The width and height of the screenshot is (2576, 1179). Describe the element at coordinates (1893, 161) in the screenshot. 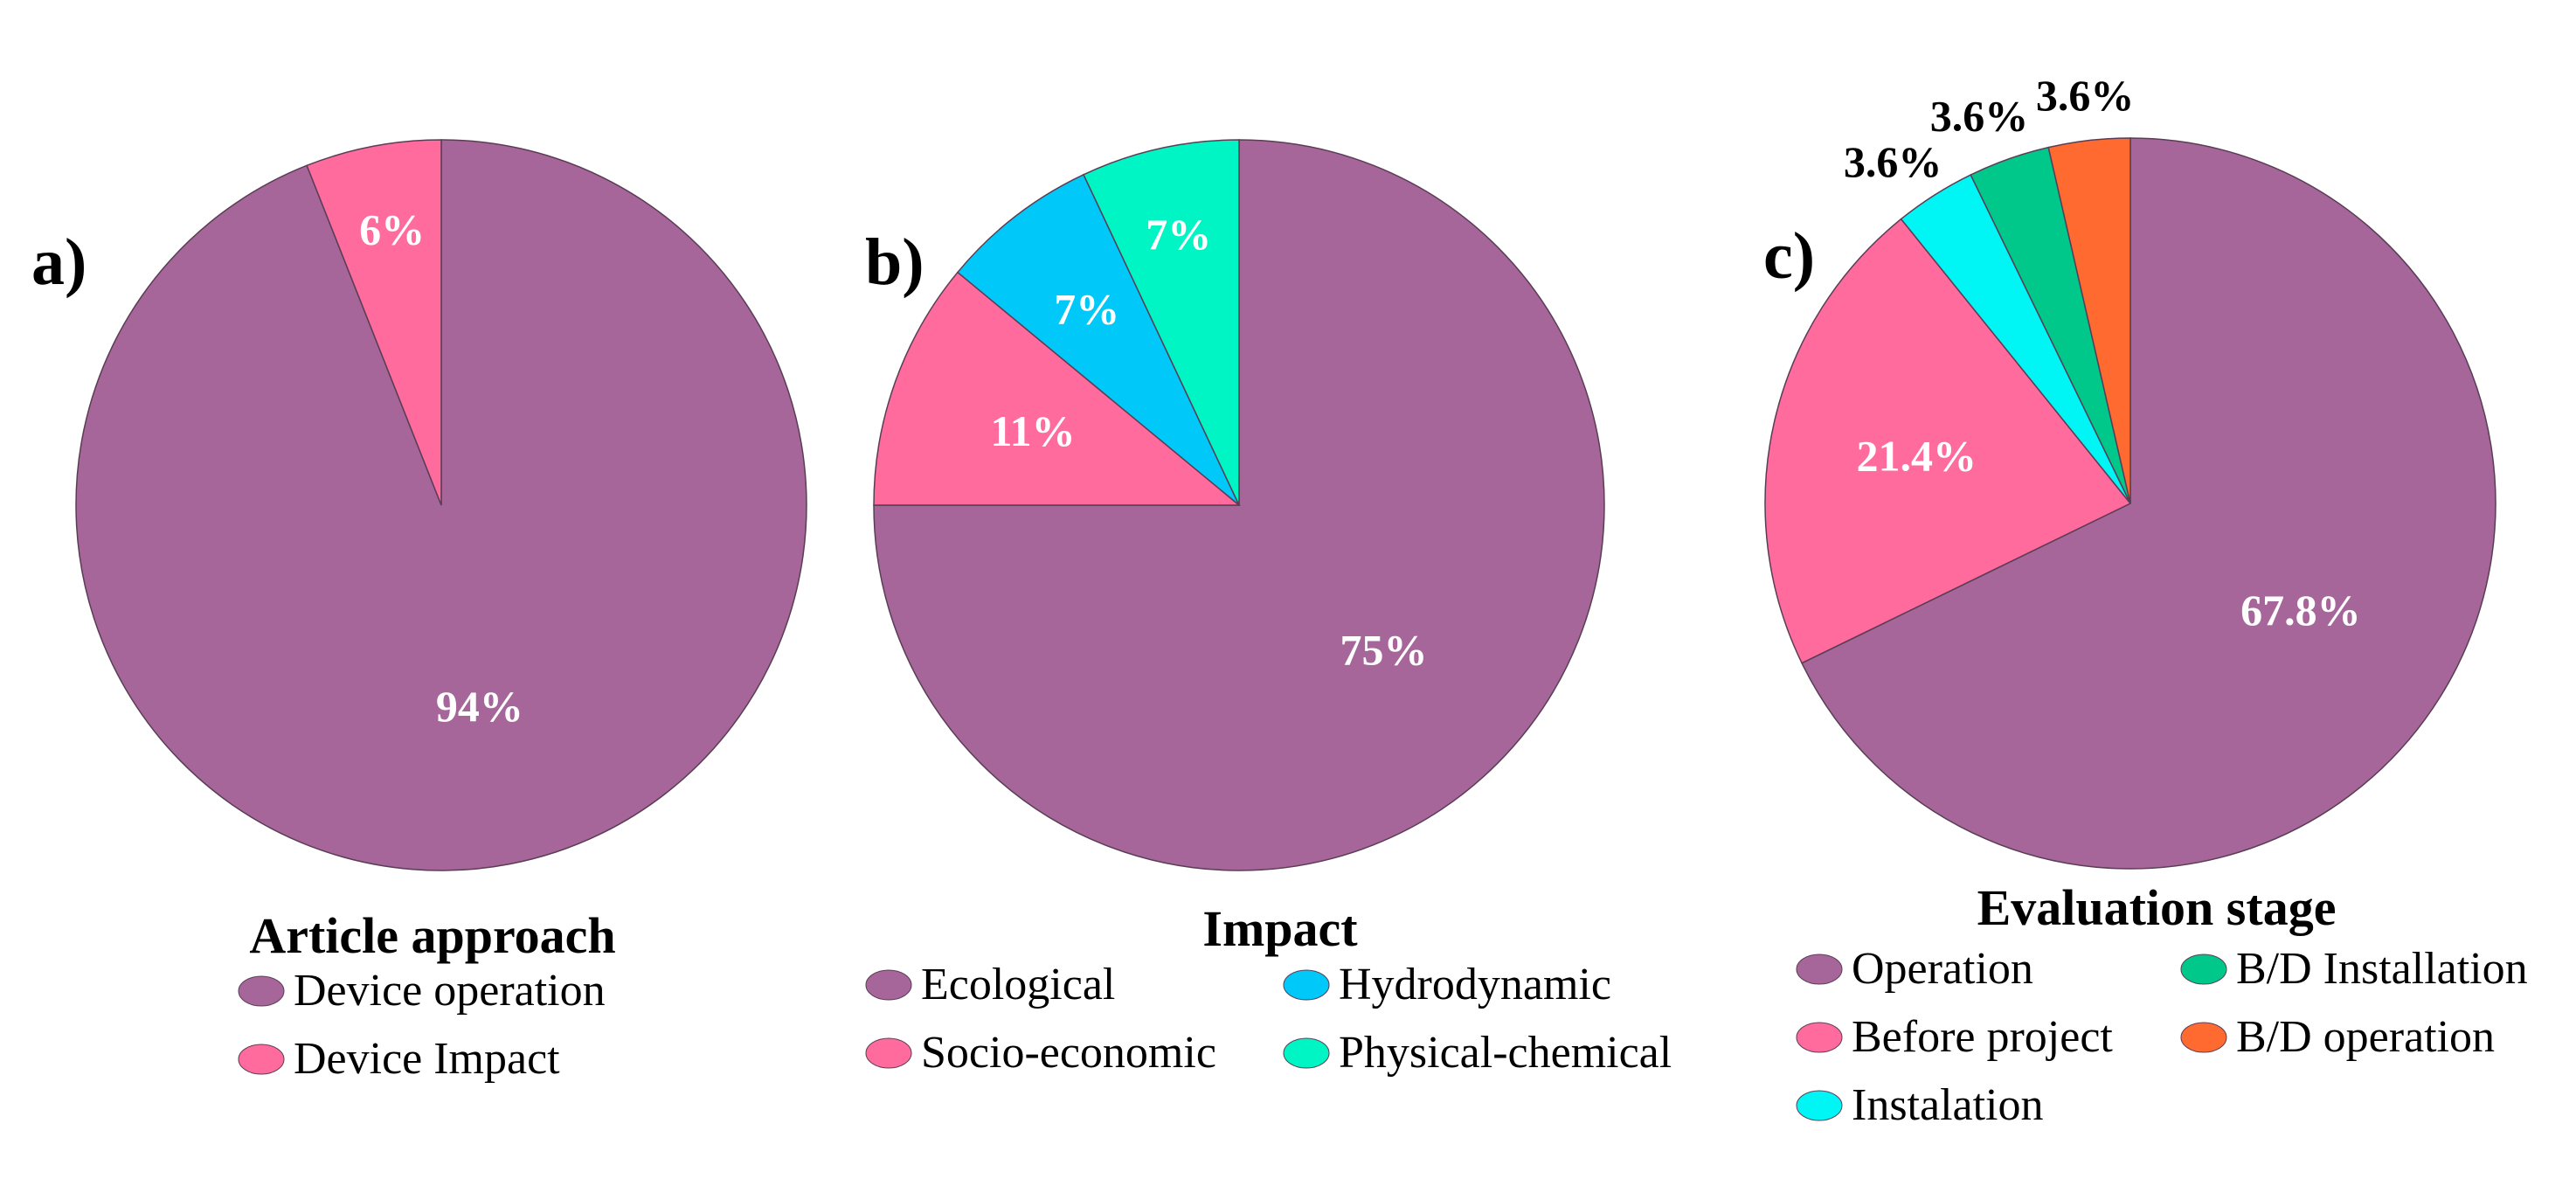

I see `slice-label-instalation: 3.6%` at that location.